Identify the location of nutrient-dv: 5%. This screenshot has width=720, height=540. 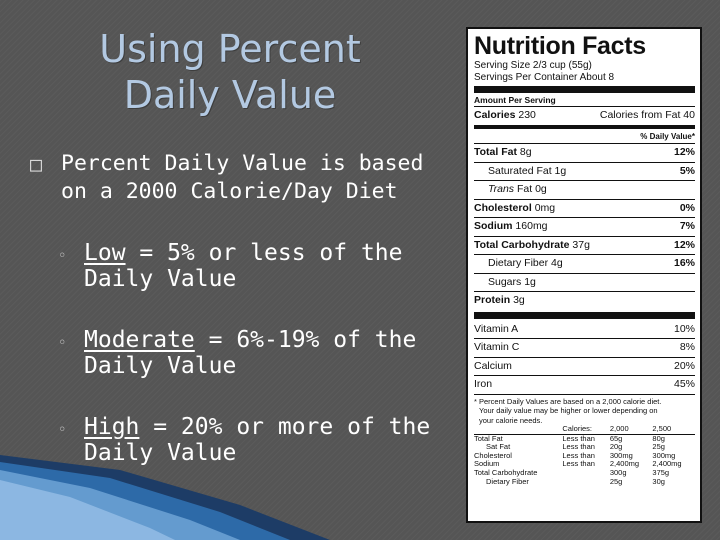
(687, 170).